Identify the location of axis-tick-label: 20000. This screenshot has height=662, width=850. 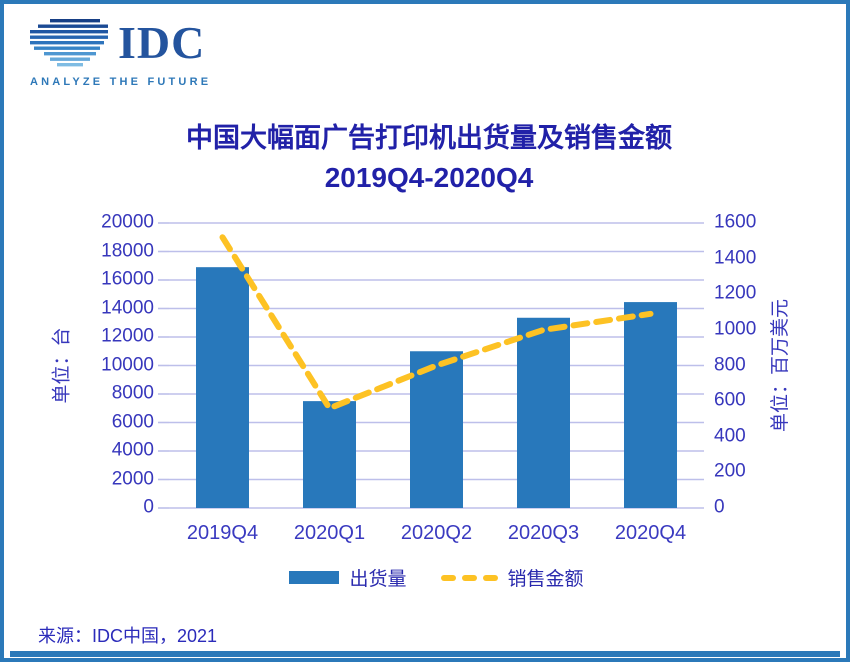
(127, 222).